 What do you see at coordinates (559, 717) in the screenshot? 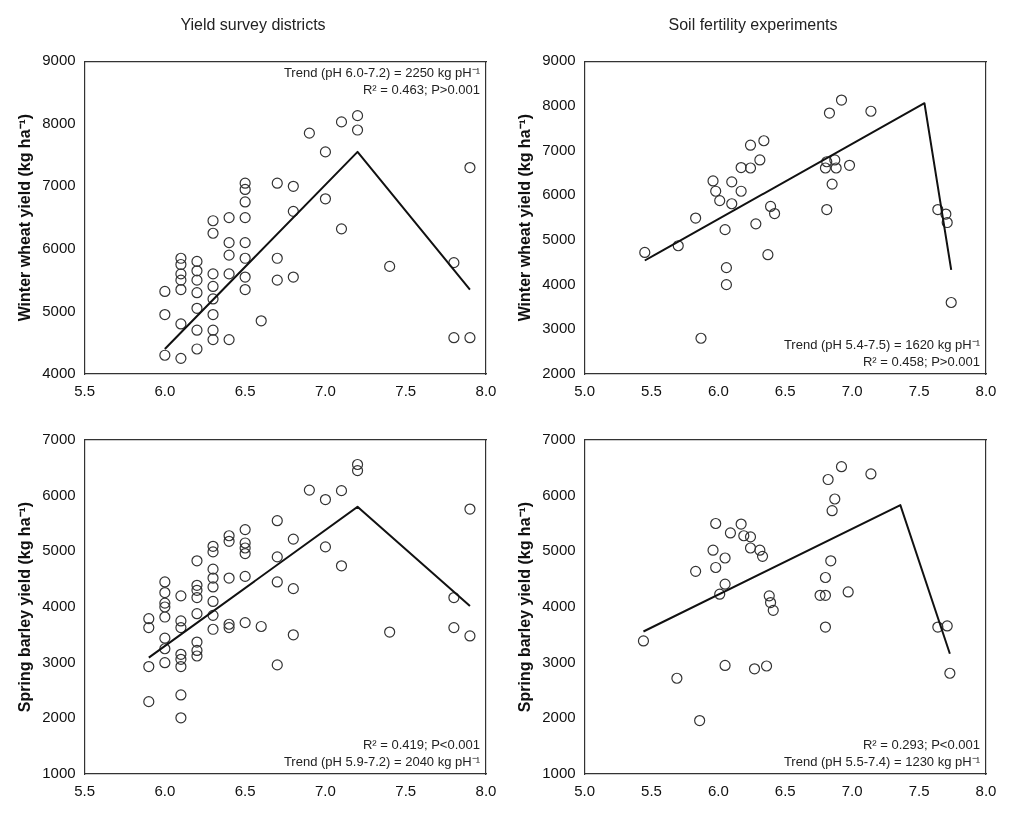
I see `y-tick-label: 2000` at bounding box center [559, 717].